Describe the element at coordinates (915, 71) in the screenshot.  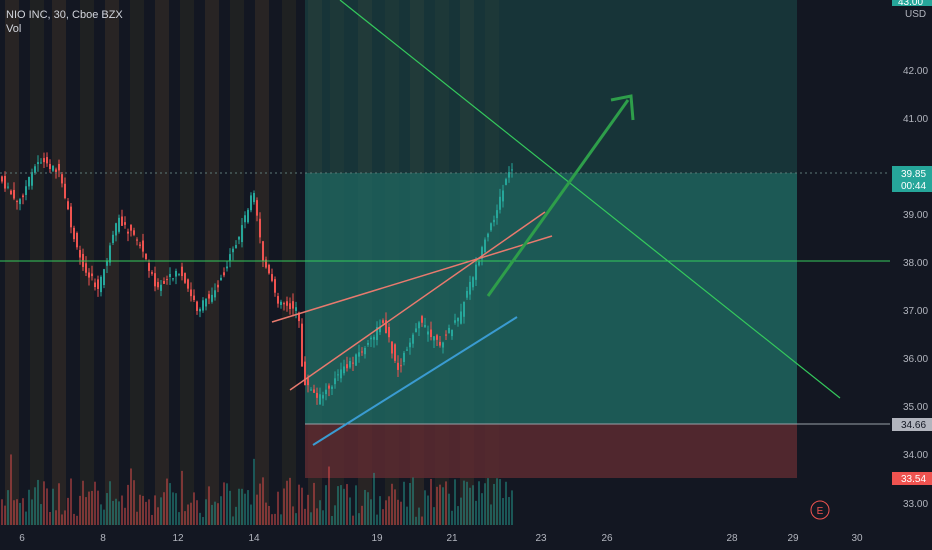
I see `price-tick-label: 42.00` at that location.